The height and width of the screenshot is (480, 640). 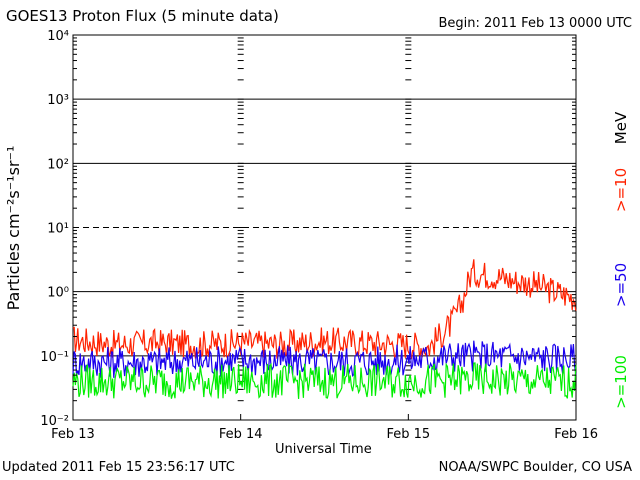 I want to click on updated-timestamp: Updated 2011 Feb 15 23:56:17 UTC, so click(x=118, y=467).